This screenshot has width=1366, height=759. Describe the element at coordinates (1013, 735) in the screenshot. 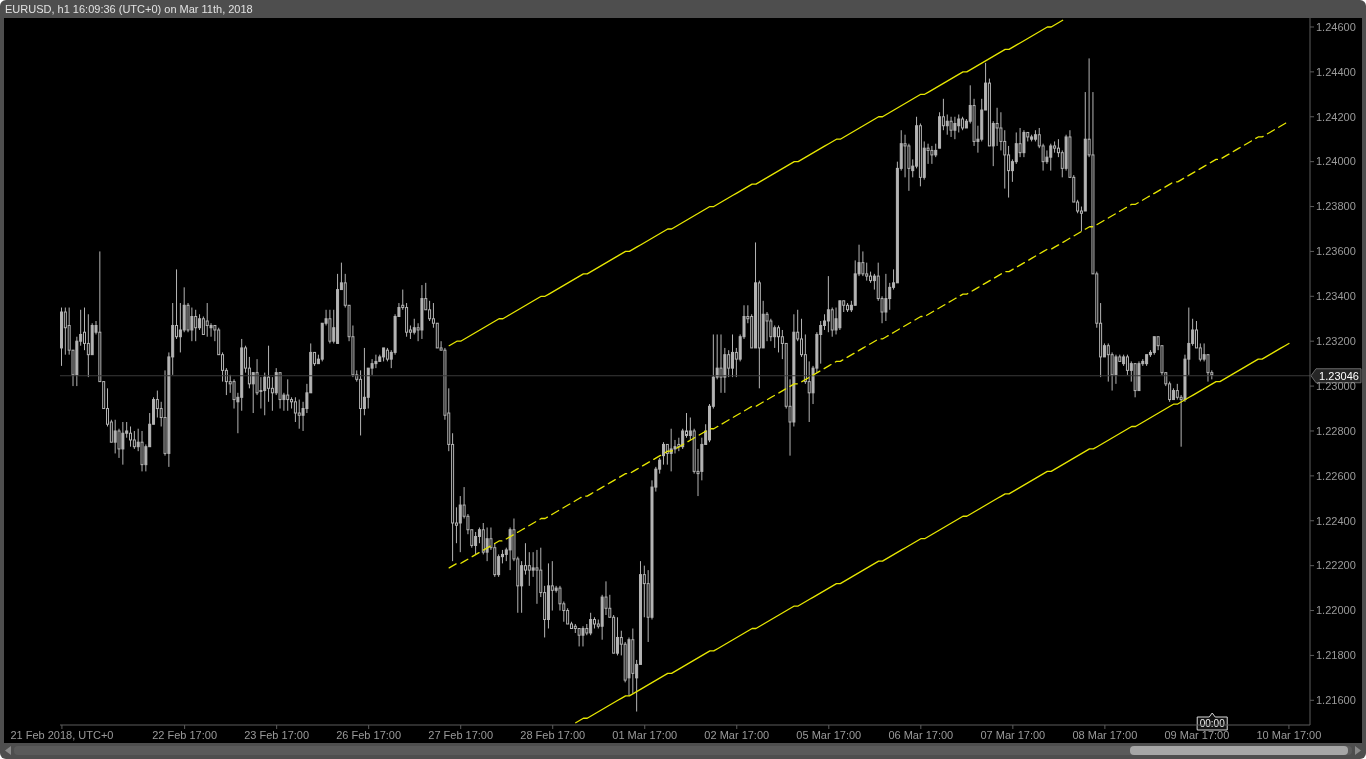

I see `x-tick-label: 07 Mar 17:00` at that location.